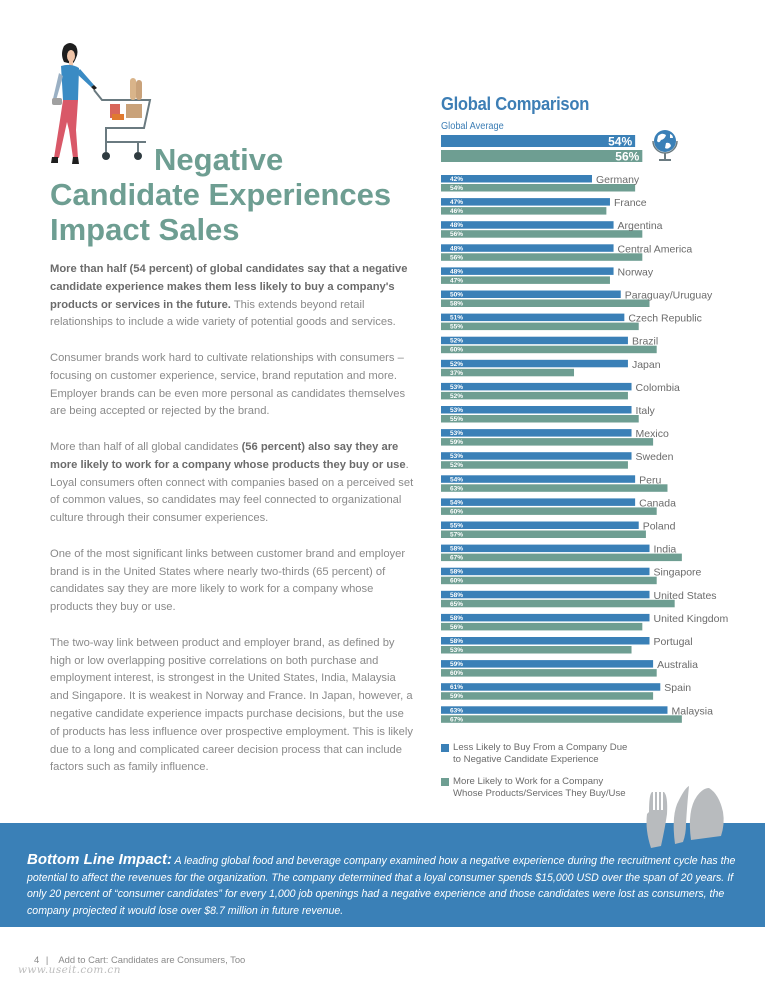 The height and width of the screenshot is (990, 765). What do you see at coordinates (630, 203) in the screenshot?
I see `category-label: France` at bounding box center [630, 203].